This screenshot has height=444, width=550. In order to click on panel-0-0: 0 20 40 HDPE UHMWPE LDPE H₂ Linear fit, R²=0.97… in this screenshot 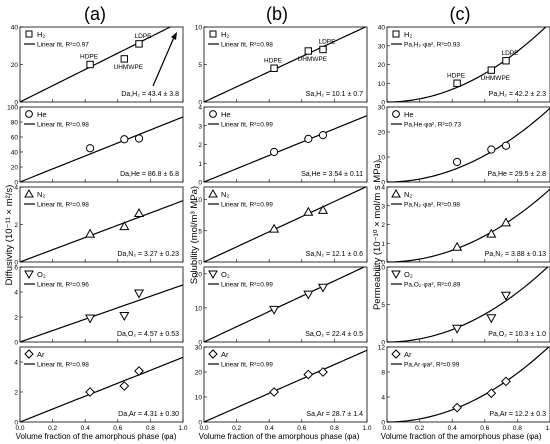, I will do `click(97, 66)`.